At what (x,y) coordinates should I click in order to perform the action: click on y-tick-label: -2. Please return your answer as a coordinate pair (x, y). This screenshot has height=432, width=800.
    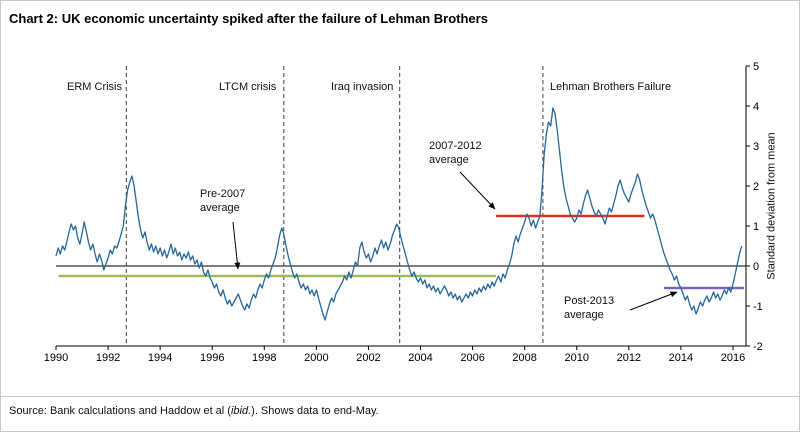
    Looking at the image, I should click on (758, 347).